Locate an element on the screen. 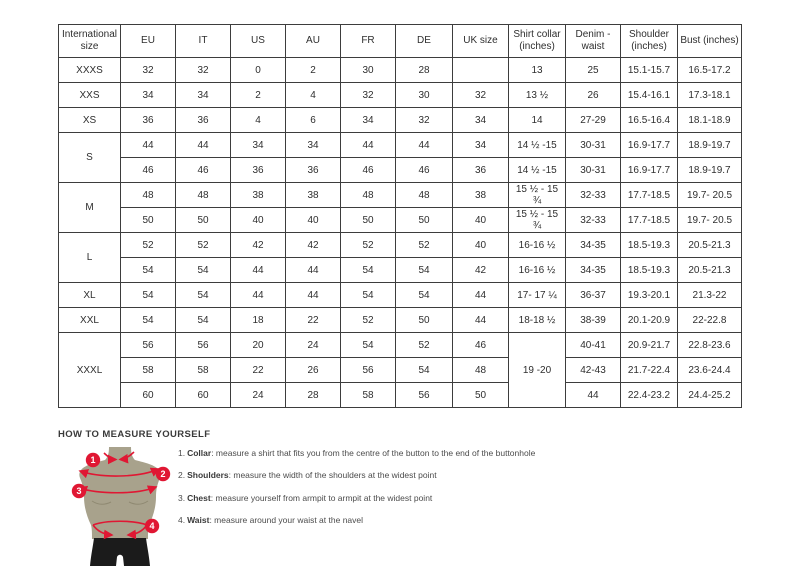 This screenshot has width=787, height=566. column-header: AU is located at coordinates (313, 41).